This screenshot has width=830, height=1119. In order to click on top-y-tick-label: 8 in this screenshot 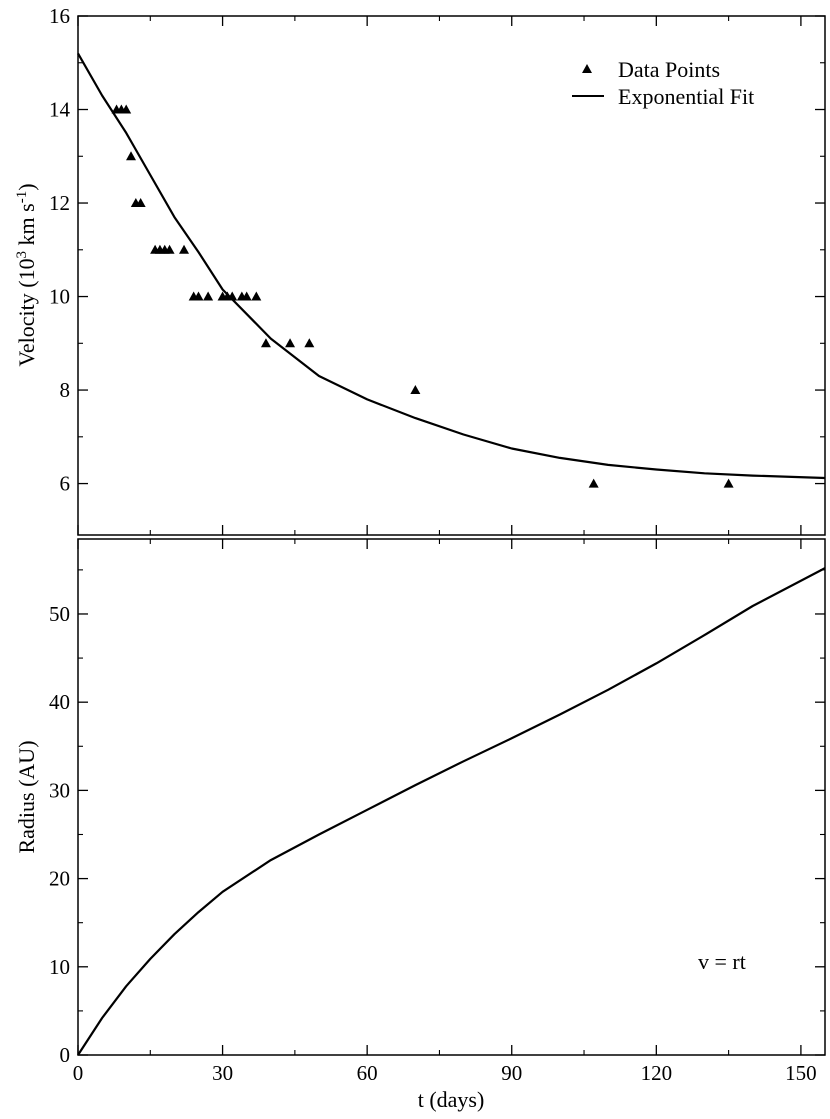, I will do `click(65, 390)`.